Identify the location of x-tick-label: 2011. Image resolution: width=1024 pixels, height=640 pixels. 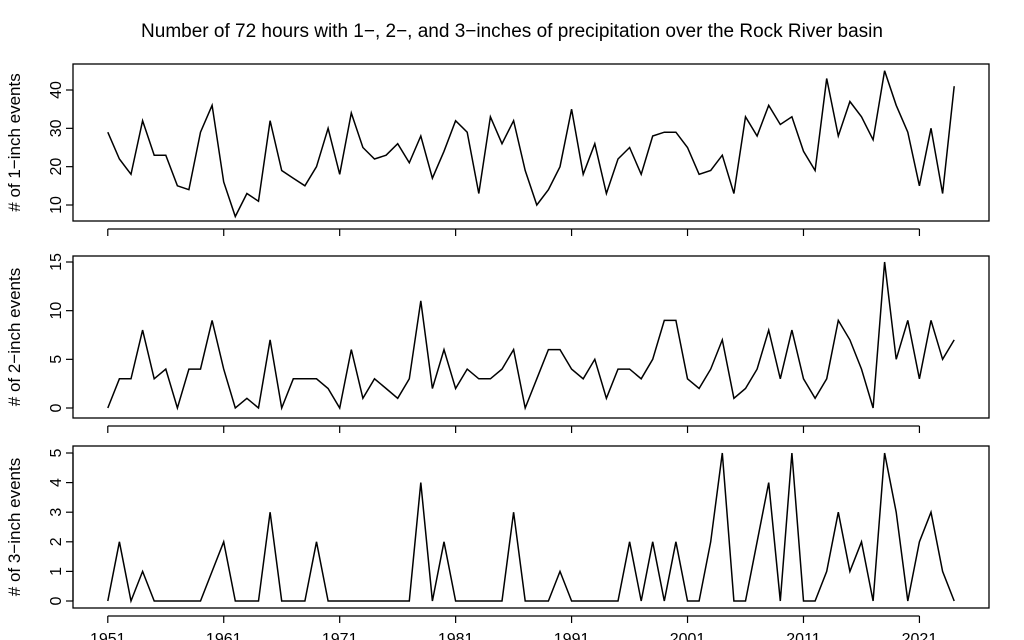
(803, 635).